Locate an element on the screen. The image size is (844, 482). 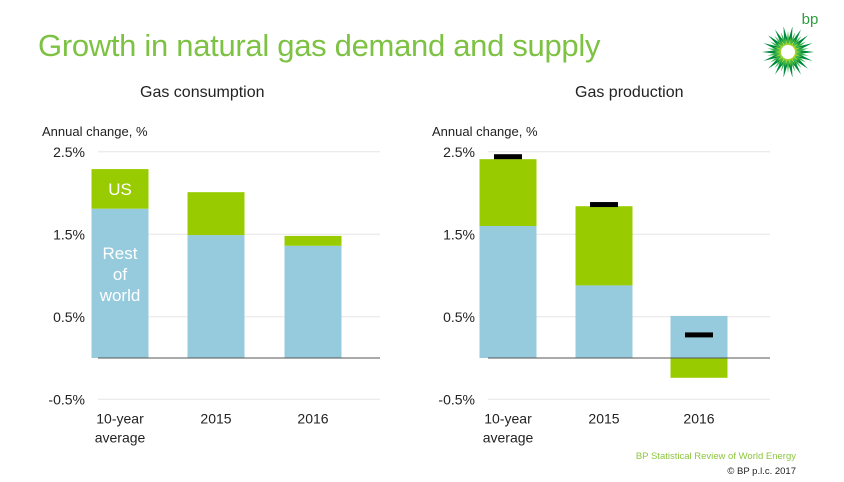
production-chart-title: Gas production is located at coordinates (629, 92).